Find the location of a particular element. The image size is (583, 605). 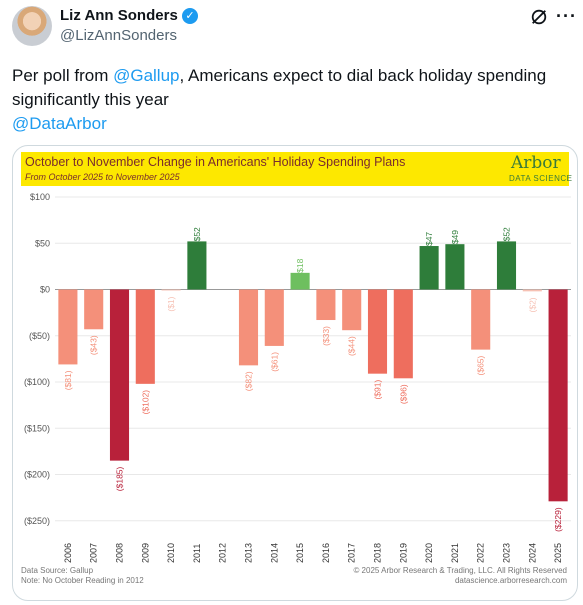

arbor-logo: Arbor is located at coordinates (536, 163).